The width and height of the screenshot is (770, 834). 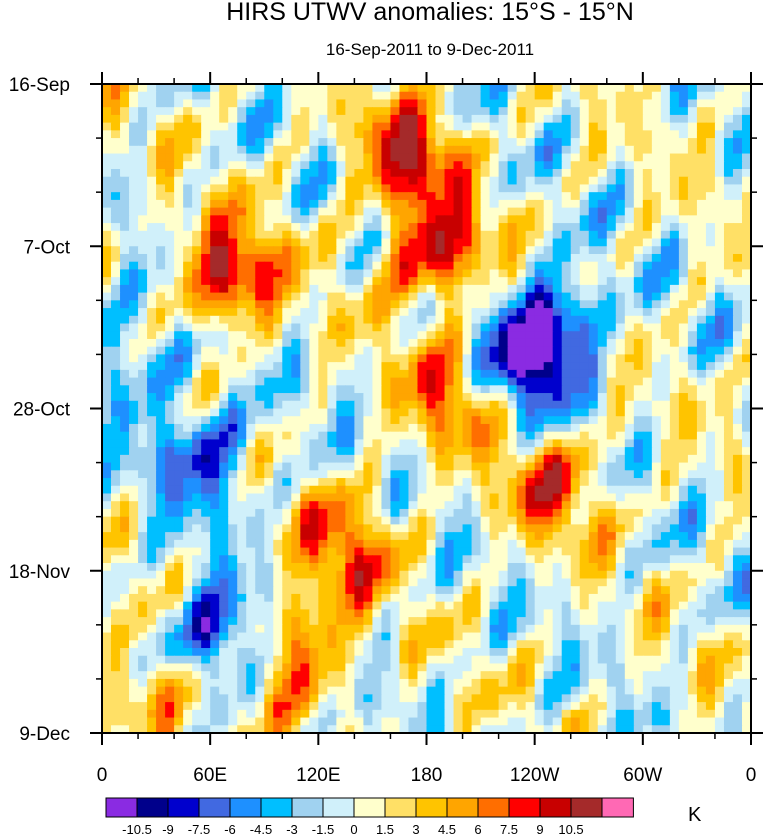 I want to click on chart-title: HIRS UTWV anomalies: 15°S - 15°N, so click(x=430, y=13).